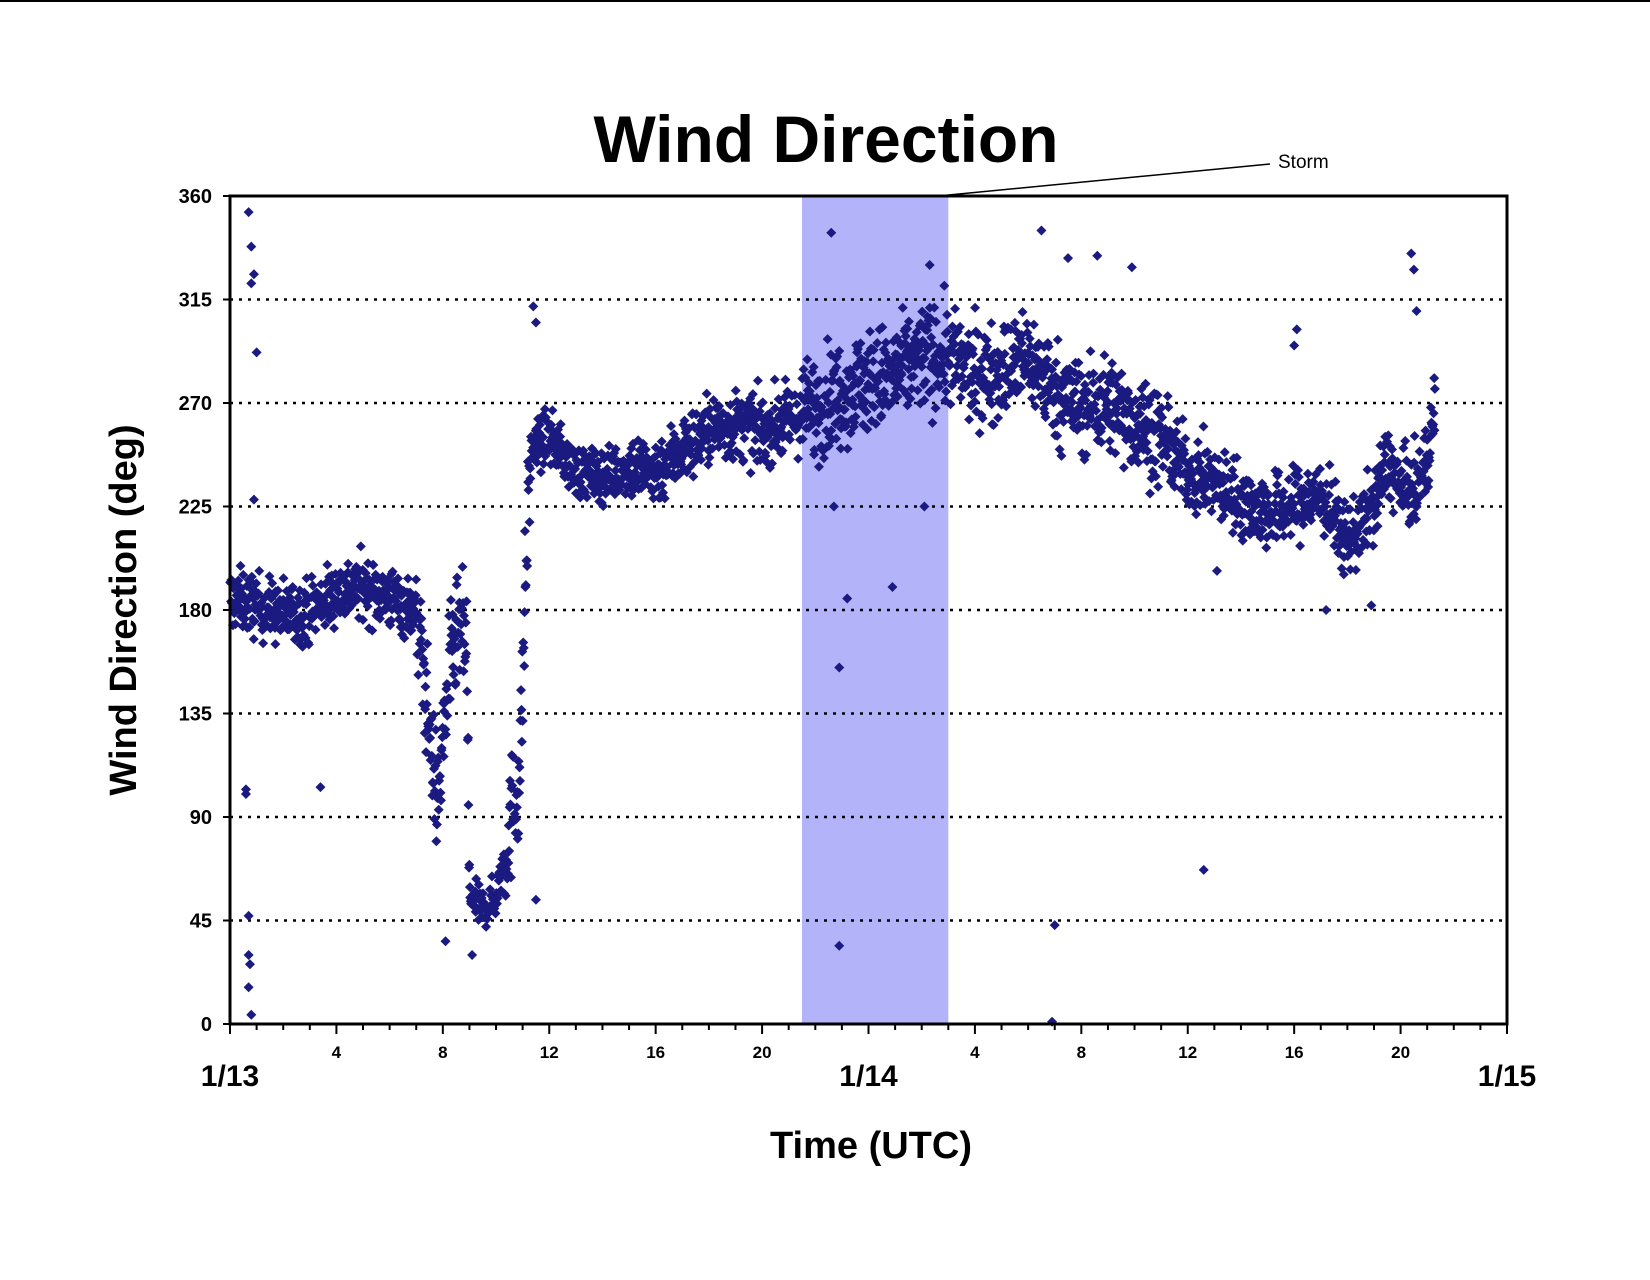 This screenshot has height=1280, width=1650. I want to click on x-tick-label: 4, so click(337, 1052).